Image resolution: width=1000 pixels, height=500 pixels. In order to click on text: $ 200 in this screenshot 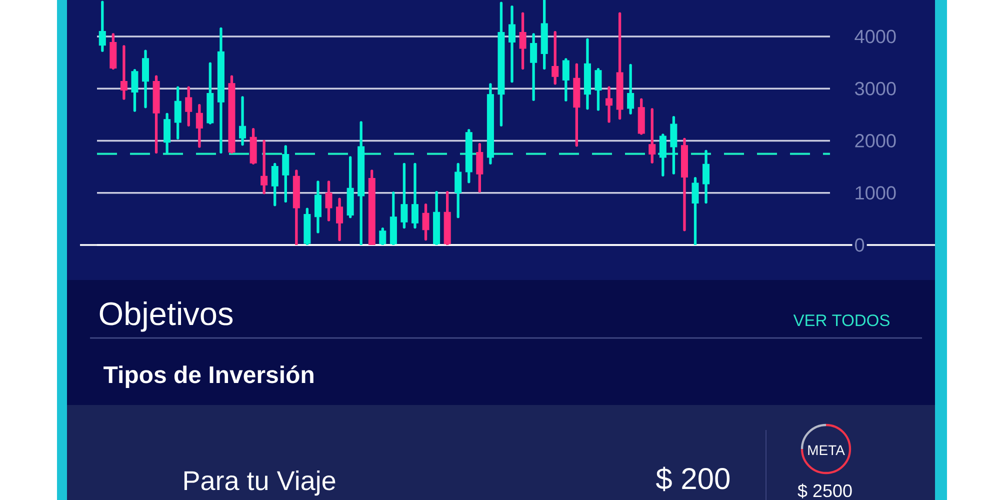, I will do `click(693, 479)`.